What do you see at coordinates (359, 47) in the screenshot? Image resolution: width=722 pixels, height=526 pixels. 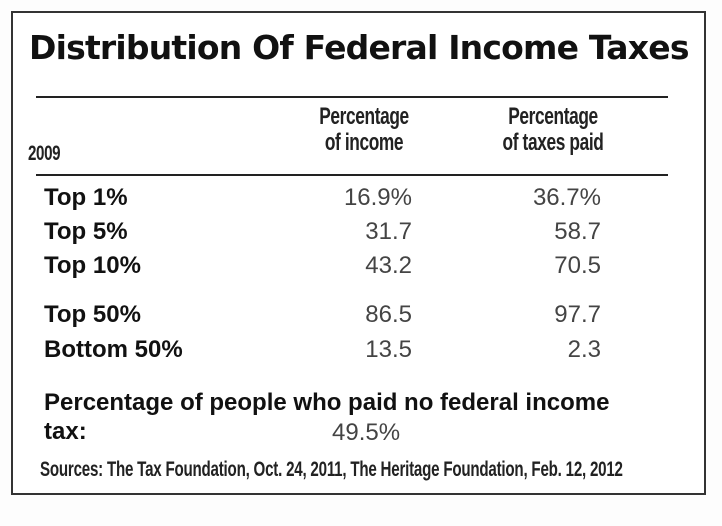 I see `table-title: Distribution Of Federal Income Taxes` at bounding box center [359, 47].